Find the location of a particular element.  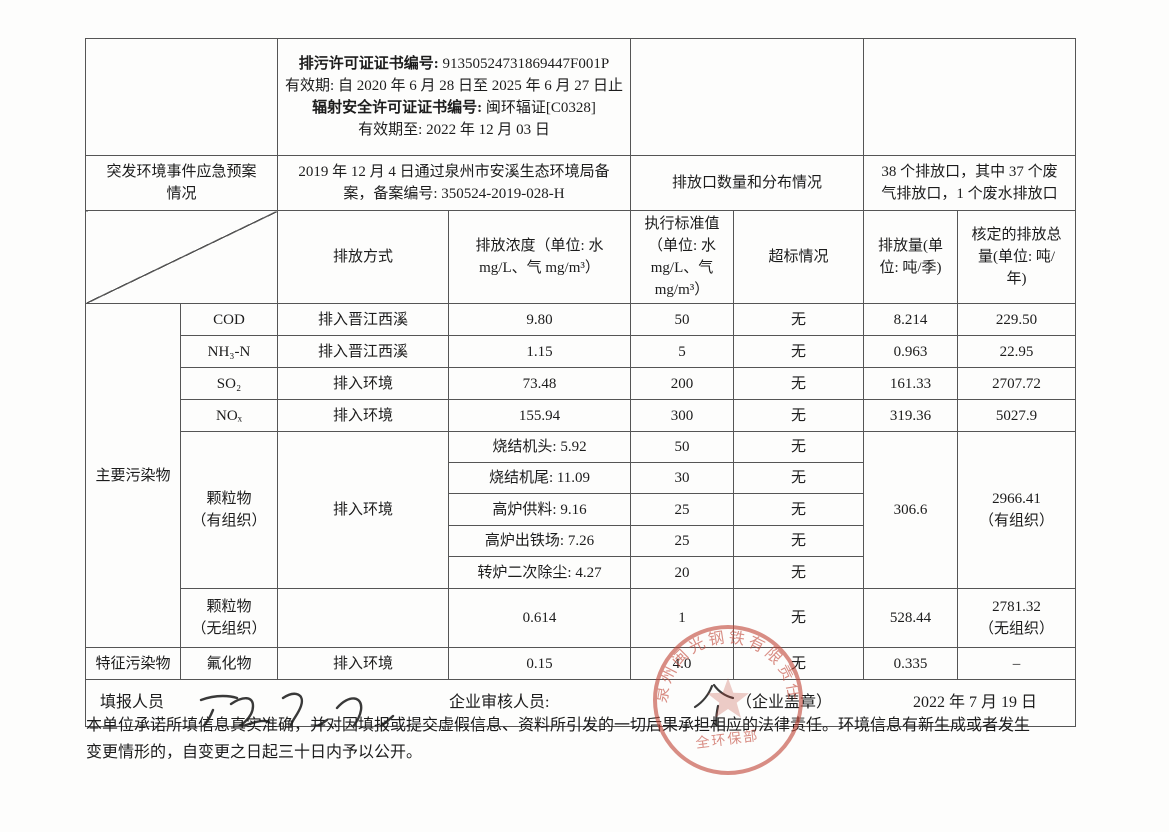

header-exceed: 超标情况 is located at coordinates (799, 257).